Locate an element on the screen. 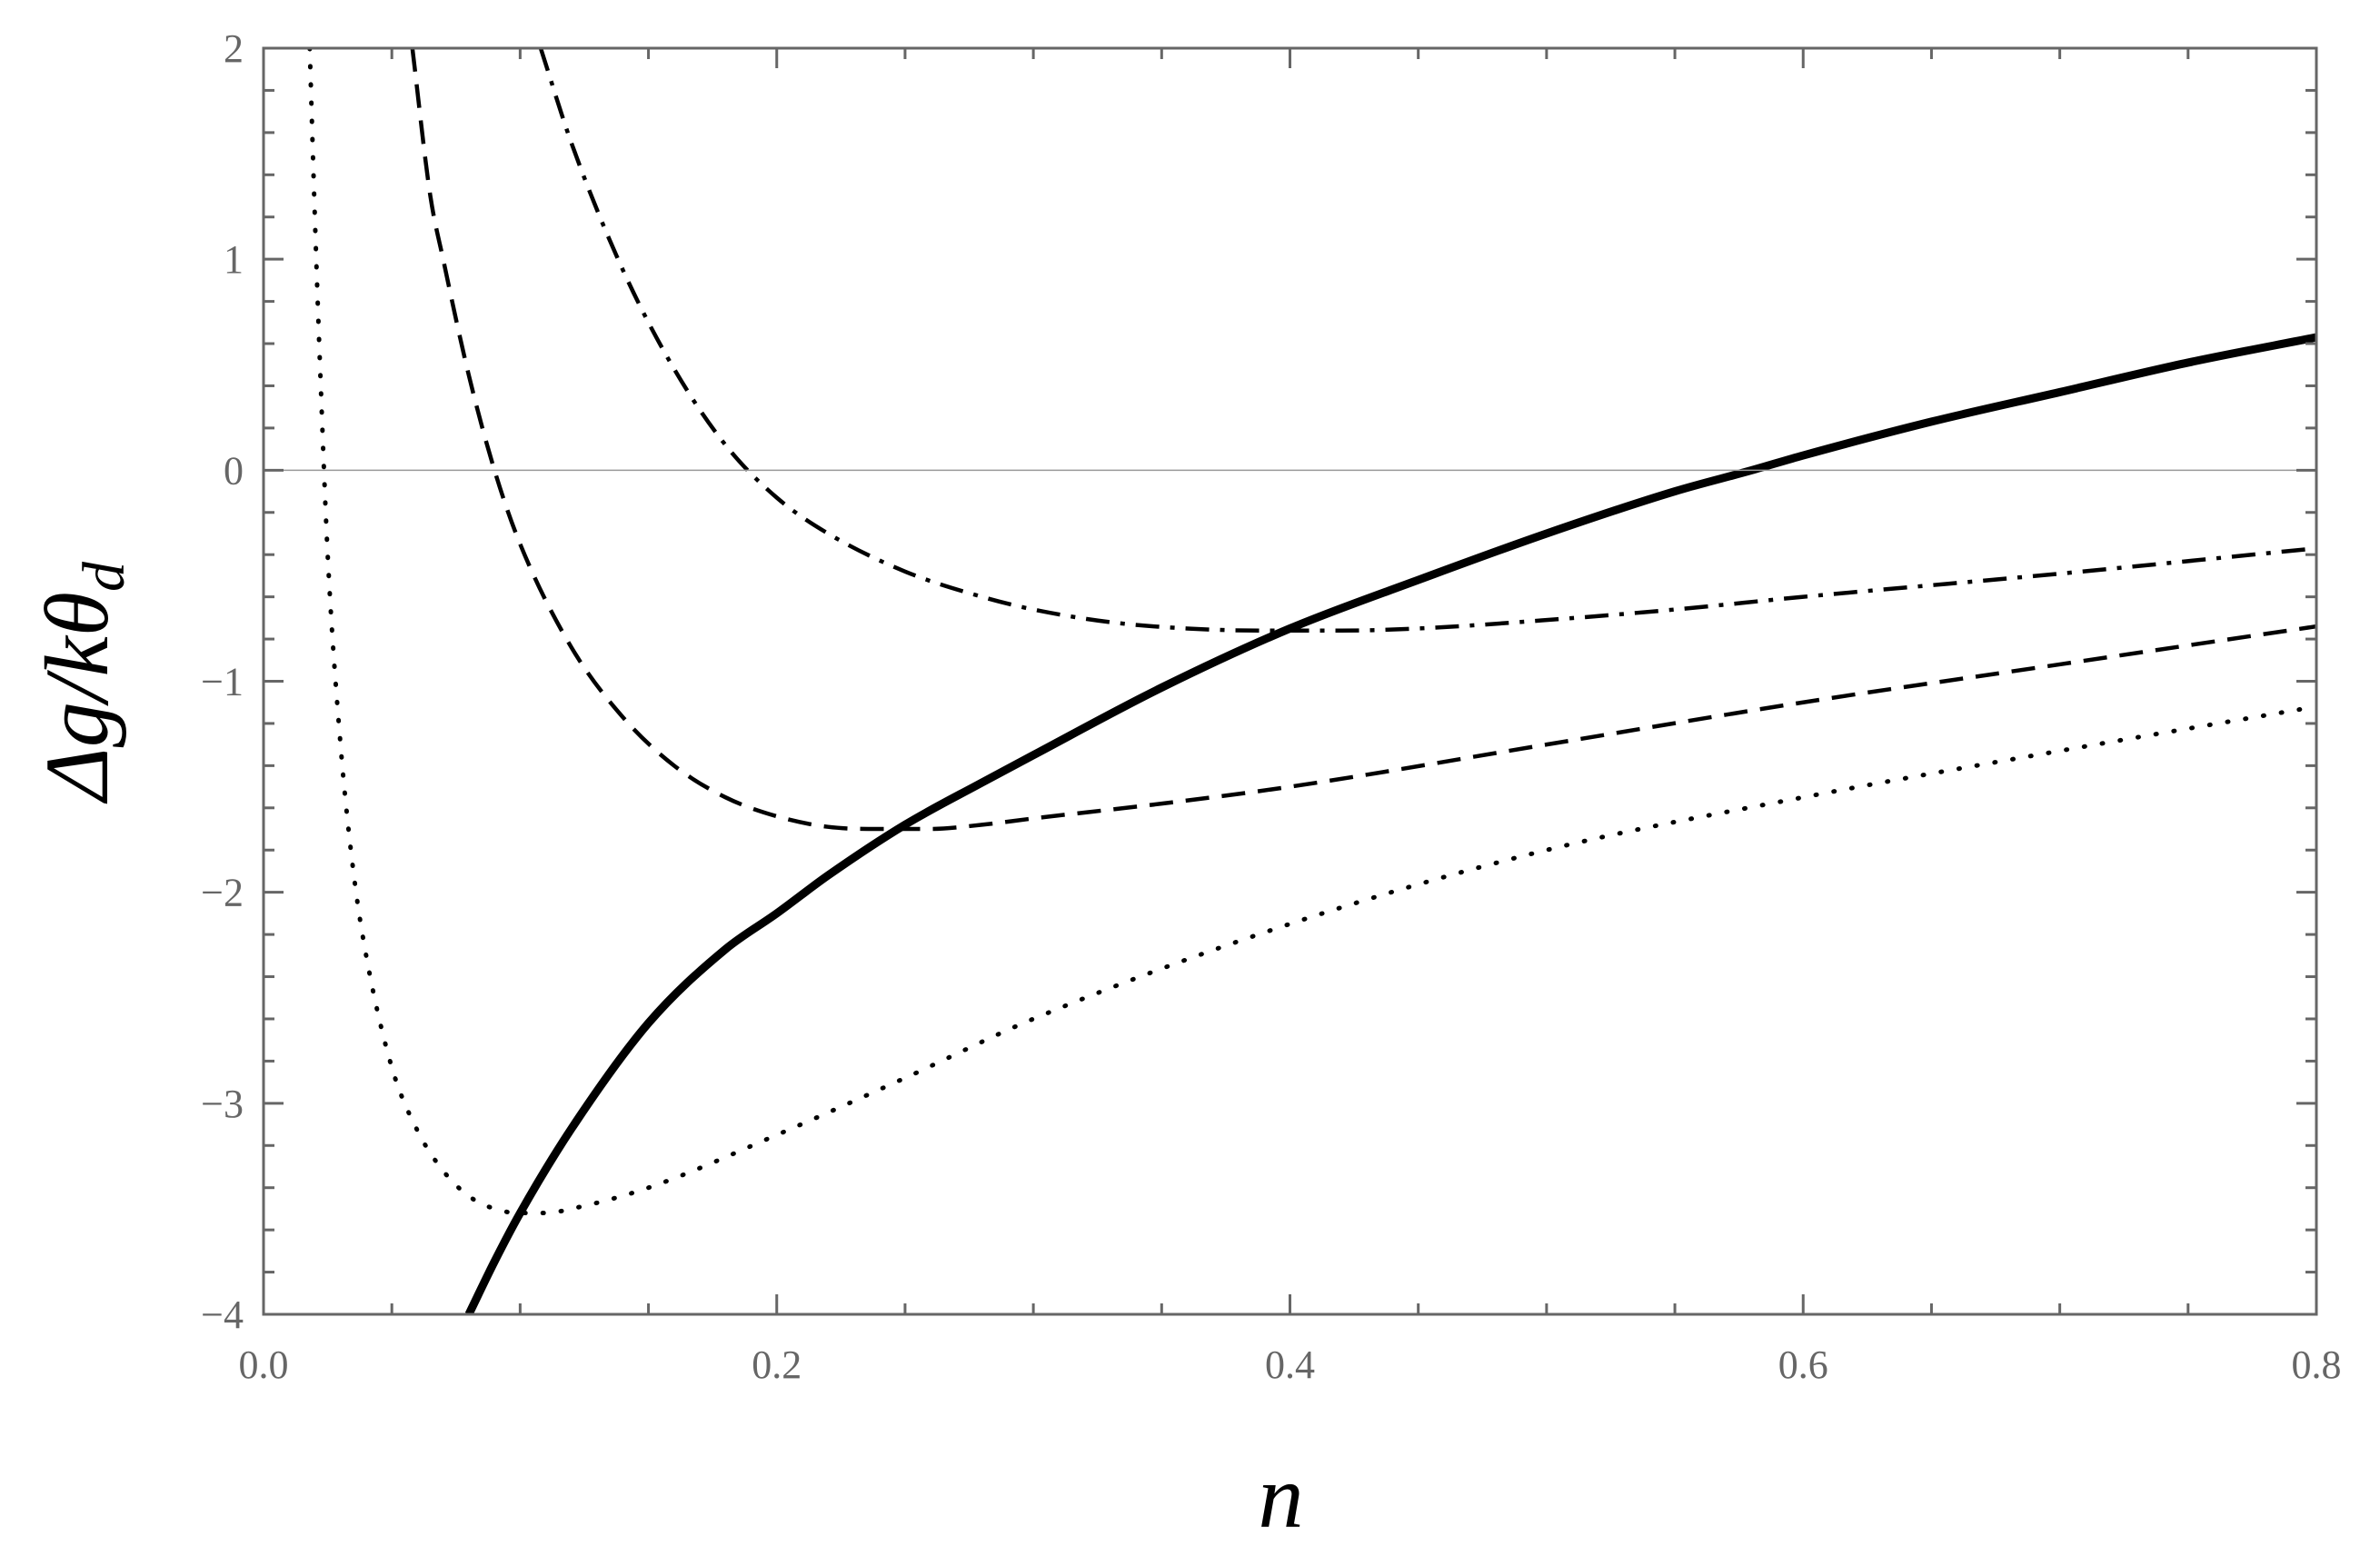 The height and width of the screenshot is (1567, 2380). y-tick-label: 2 is located at coordinates (234, 48).